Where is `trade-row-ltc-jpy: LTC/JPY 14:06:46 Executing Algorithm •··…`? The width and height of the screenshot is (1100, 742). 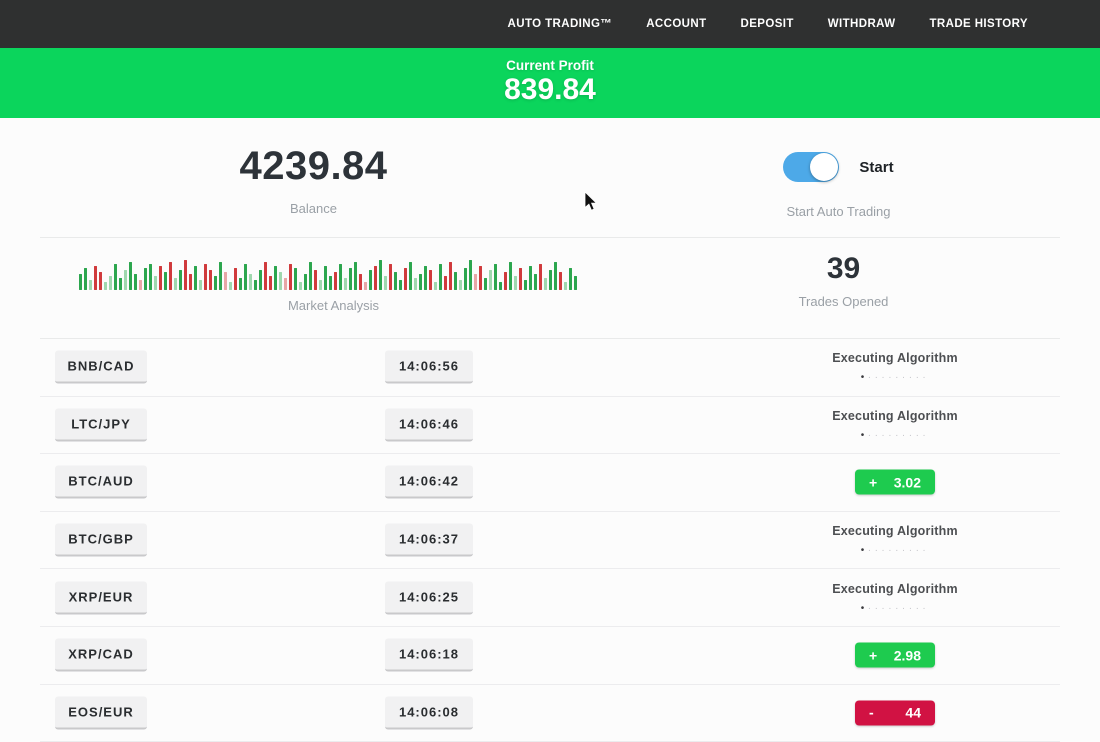
trade-row-ltc-jpy: LTC/JPY 14:06:46 Executing Algorithm •··… is located at coordinates (550, 426).